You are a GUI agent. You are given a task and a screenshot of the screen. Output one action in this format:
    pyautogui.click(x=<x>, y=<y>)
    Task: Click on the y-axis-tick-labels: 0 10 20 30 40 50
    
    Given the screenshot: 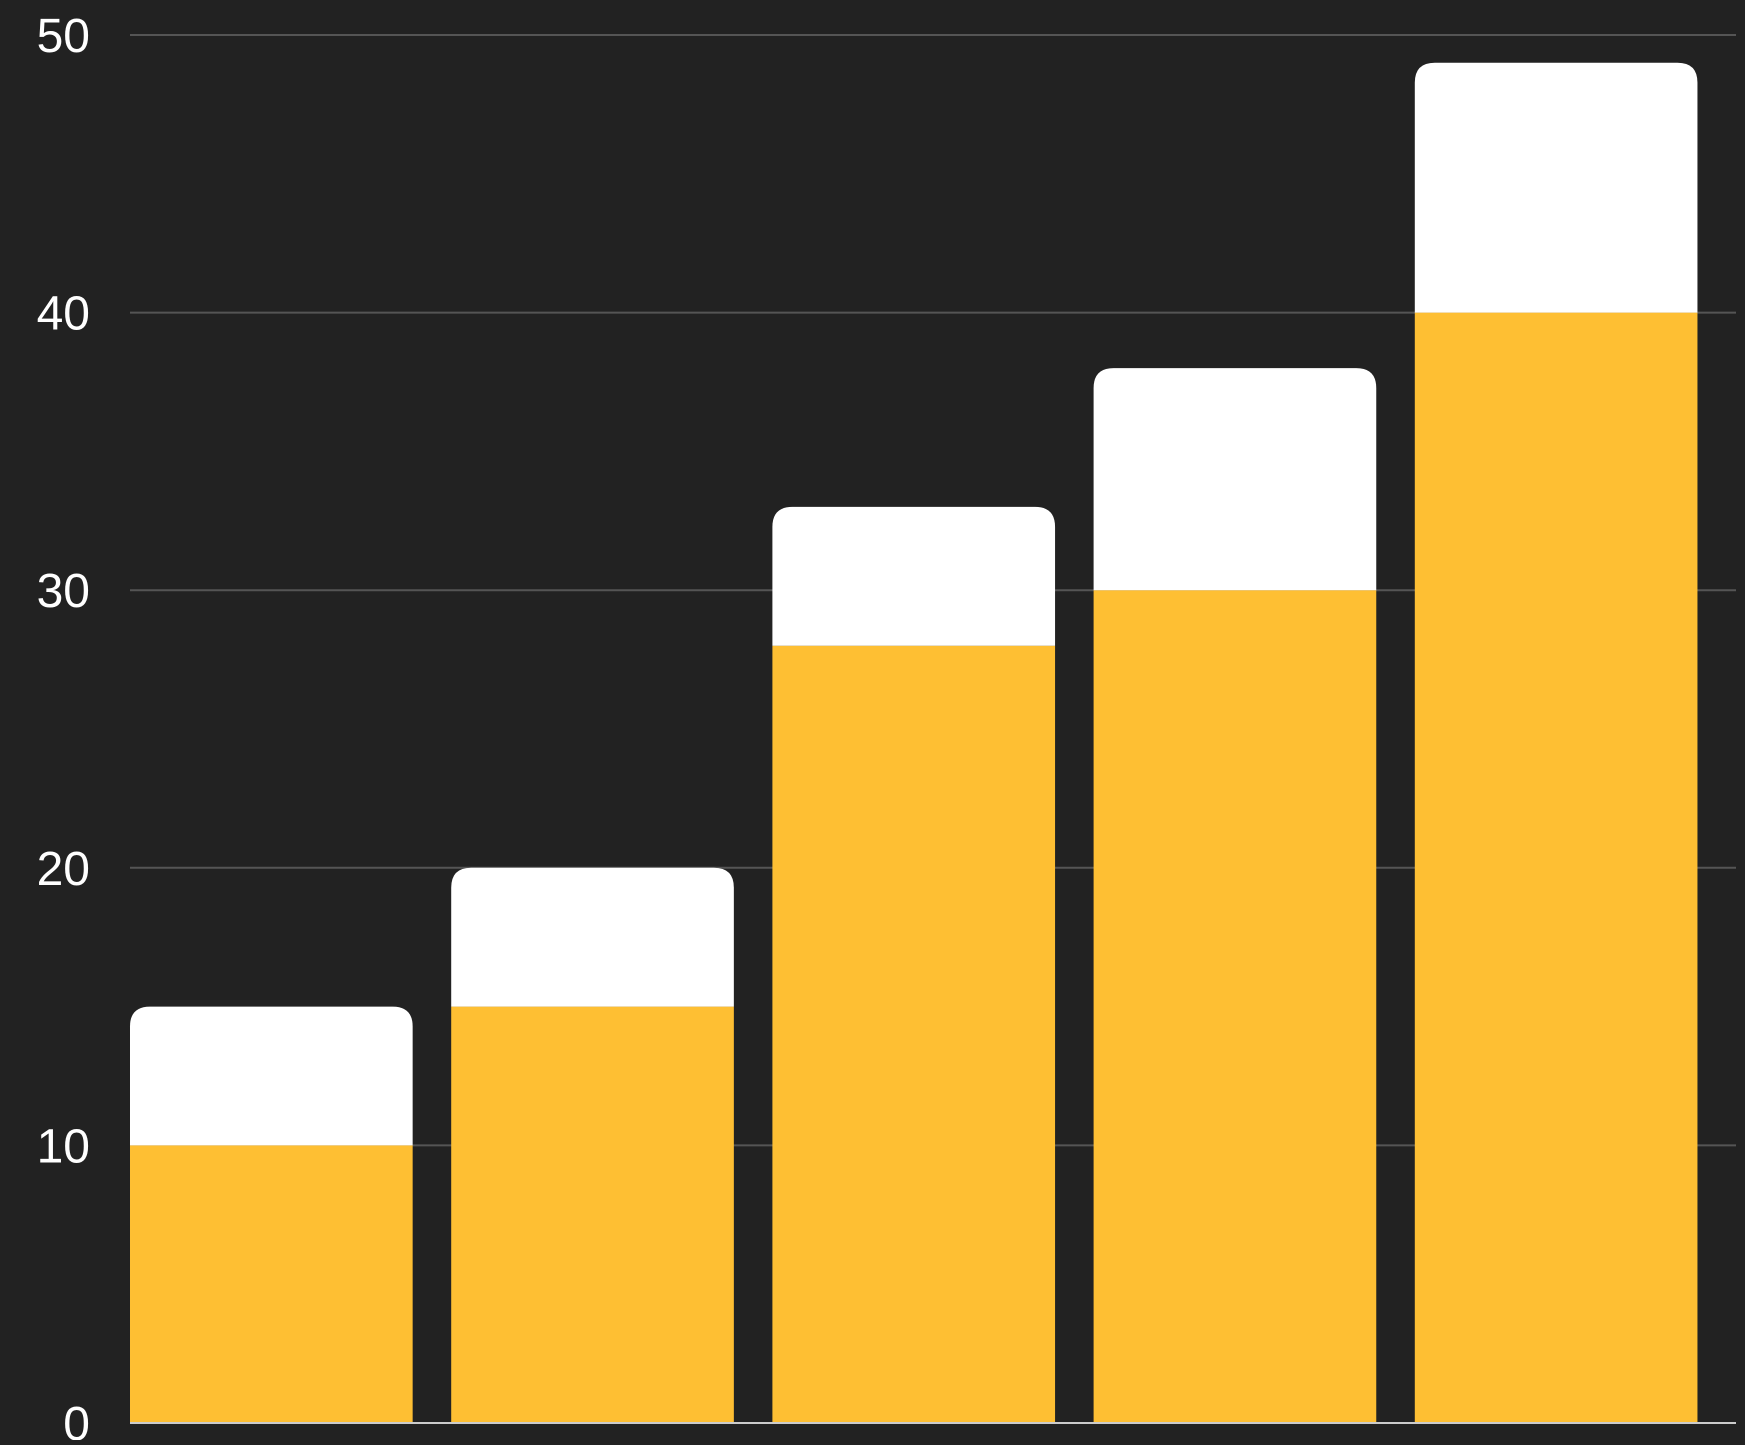 What is the action you would take?
    pyautogui.click(x=63, y=727)
    